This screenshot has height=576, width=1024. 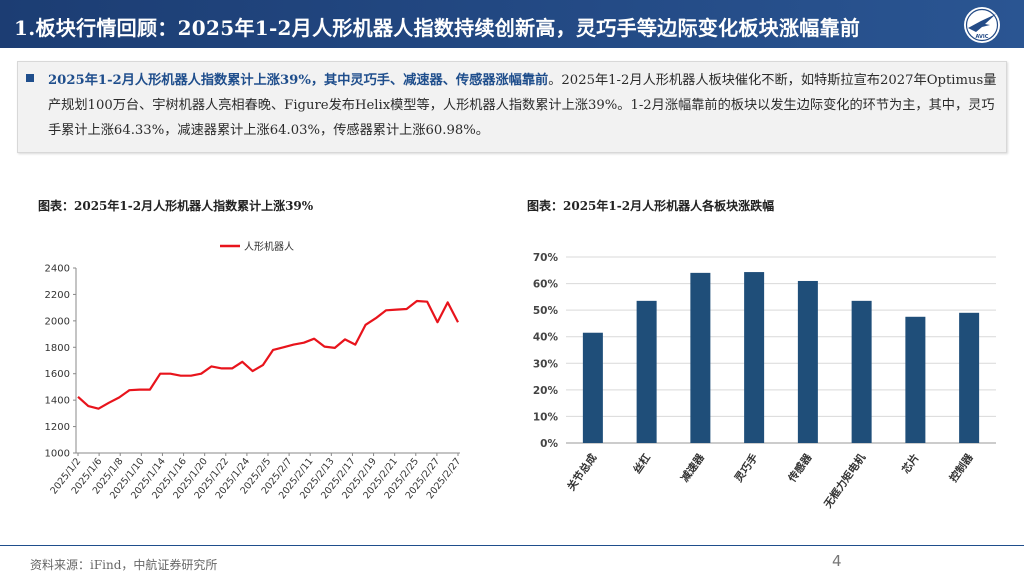 I want to click on y-tick-label: 1400, so click(x=57, y=401).